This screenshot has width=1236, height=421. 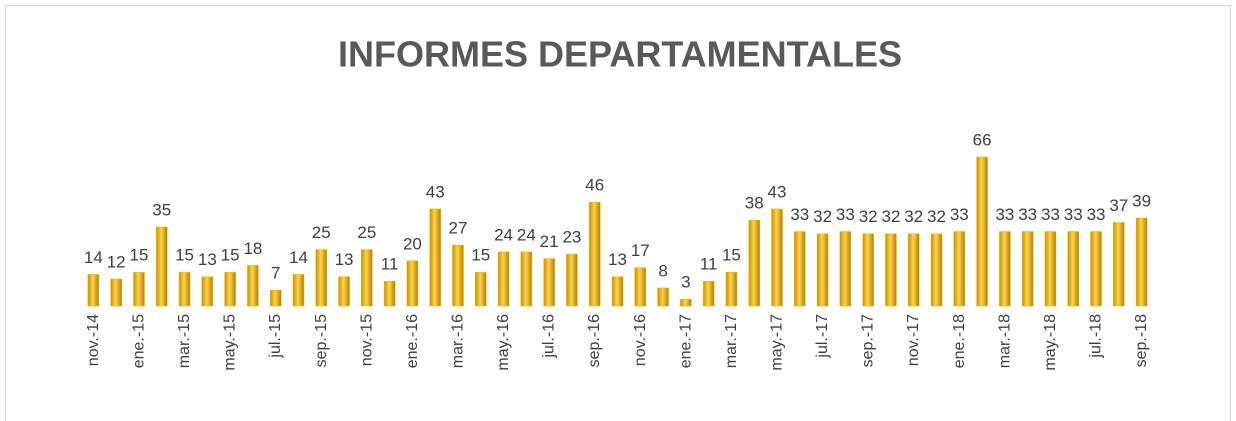 What do you see at coordinates (1141, 200) in the screenshot?
I see `data-label: 39` at bounding box center [1141, 200].